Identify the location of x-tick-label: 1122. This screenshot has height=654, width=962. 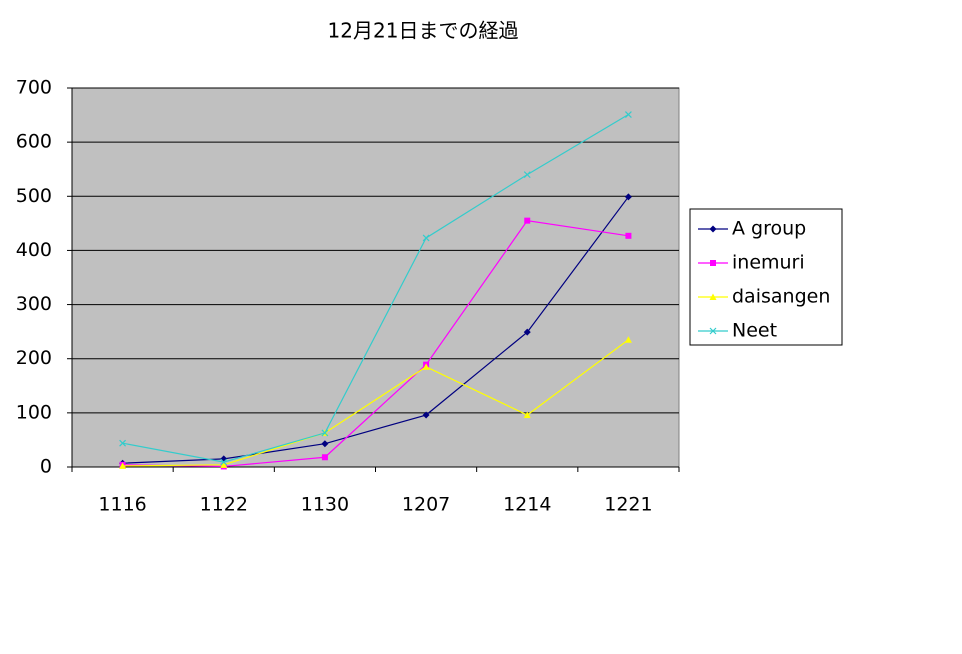
(224, 505).